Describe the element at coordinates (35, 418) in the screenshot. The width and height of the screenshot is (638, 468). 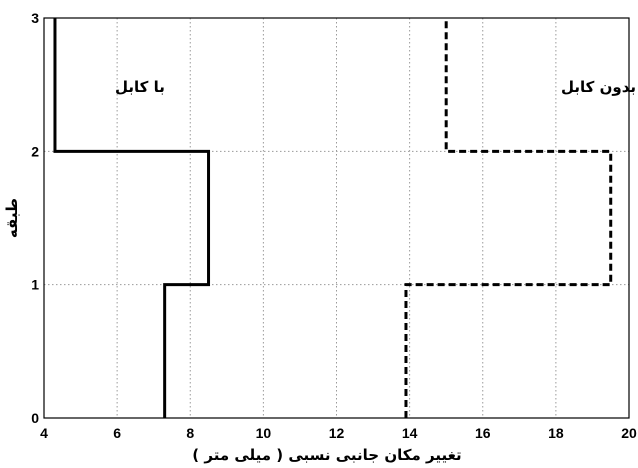
I see `y-tick-label: 0` at that location.